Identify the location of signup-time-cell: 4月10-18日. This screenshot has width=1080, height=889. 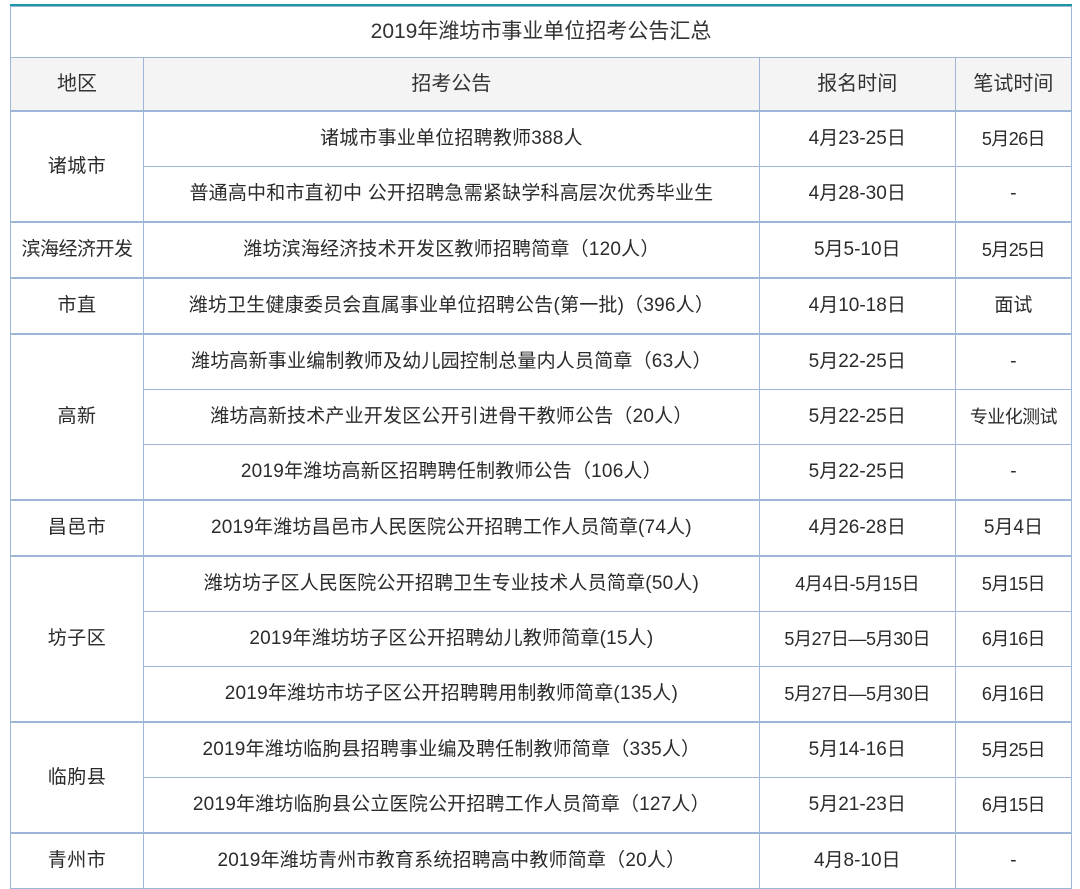
(857, 306).